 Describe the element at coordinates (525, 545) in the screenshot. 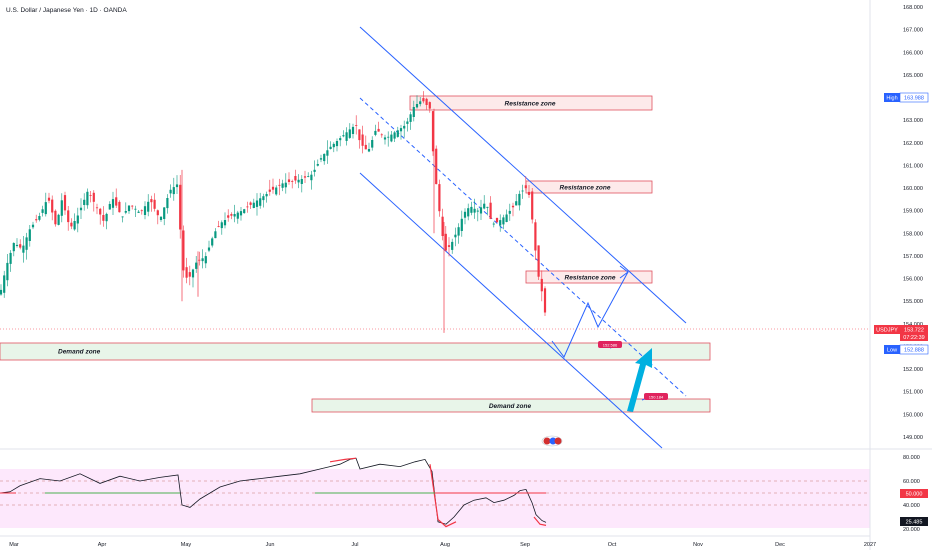

I see `time-tick-label: Sep` at that location.